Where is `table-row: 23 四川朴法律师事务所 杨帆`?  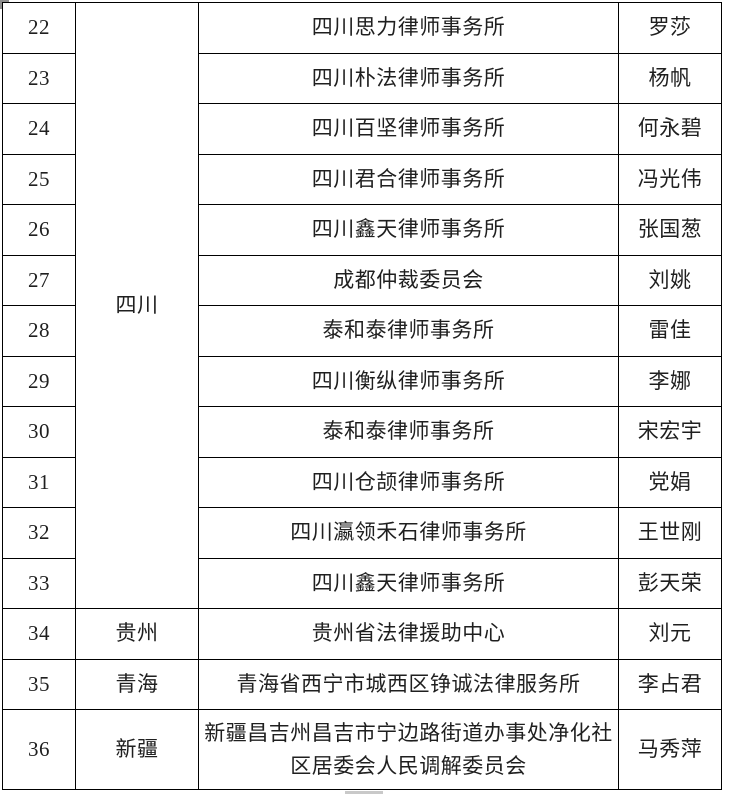
table-row: 23 四川朴法律师事务所 杨帆 is located at coordinates (362, 78).